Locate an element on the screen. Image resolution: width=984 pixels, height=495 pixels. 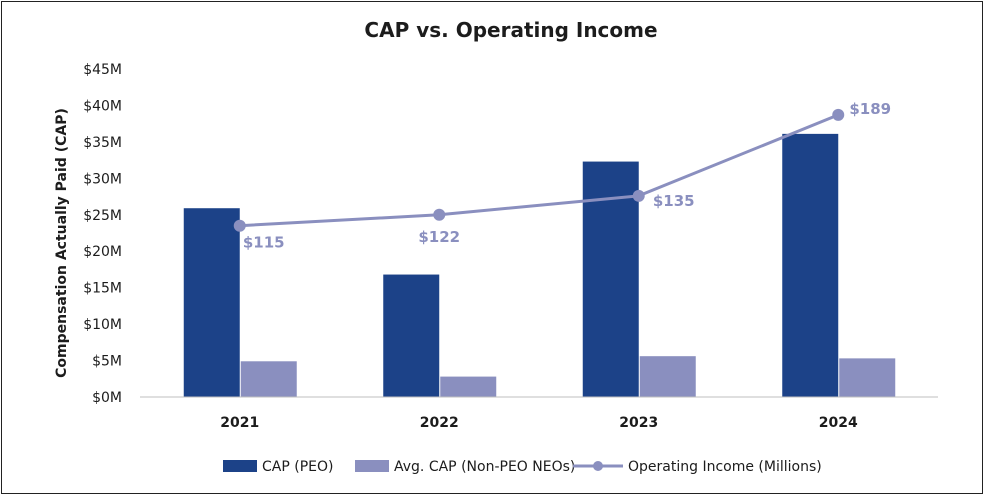
x-tick-label: 2021 is located at coordinates (239, 423).